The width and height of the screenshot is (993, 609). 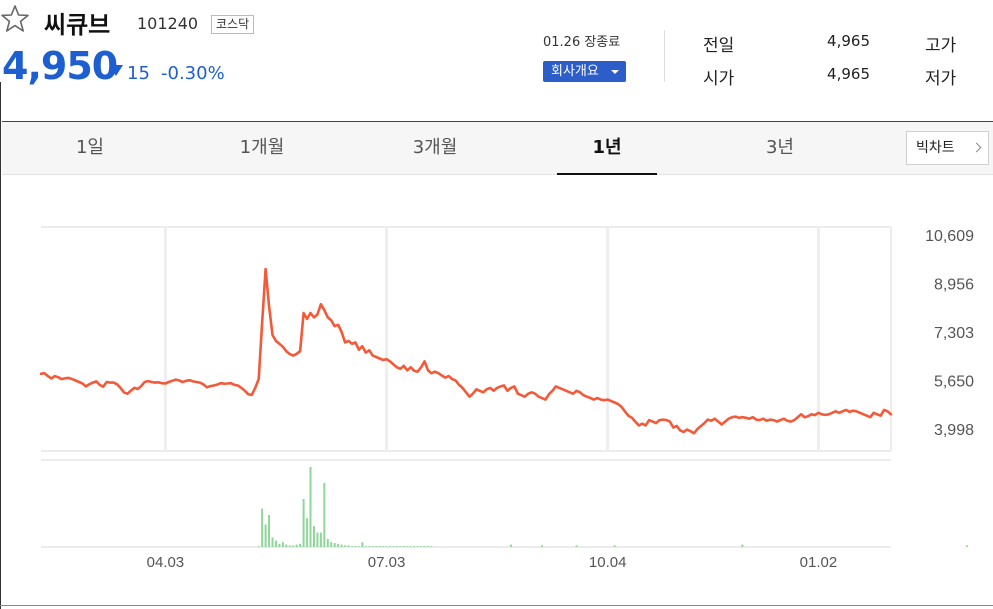 I want to click on stock-name: 씨큐브, so click(x=77, y=25).